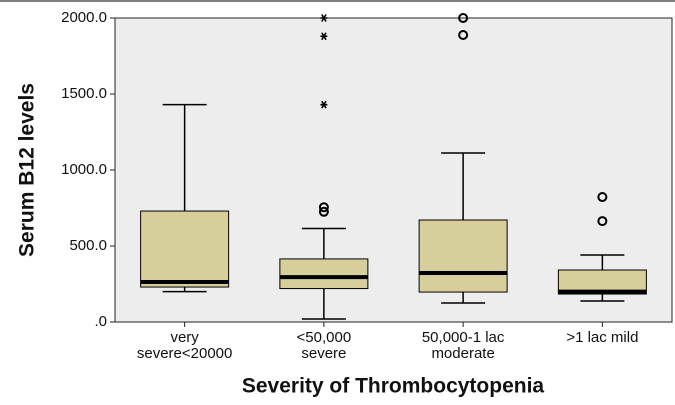  Describe the element at coordinates (88, 245) in the screenshot. I see `y-tick-label: 500.0` at that location.